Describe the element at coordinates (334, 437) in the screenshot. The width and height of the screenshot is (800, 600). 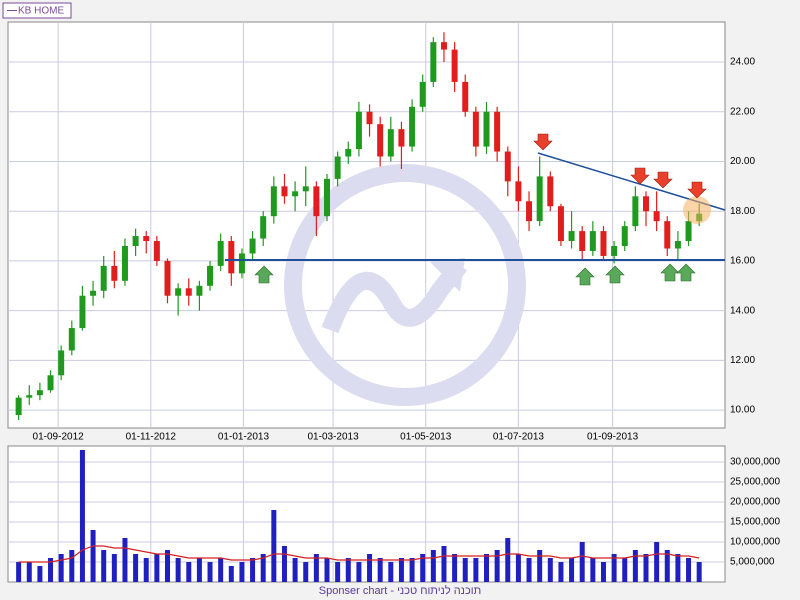
I see `x-tick-label: 01-03-2013` at that location.